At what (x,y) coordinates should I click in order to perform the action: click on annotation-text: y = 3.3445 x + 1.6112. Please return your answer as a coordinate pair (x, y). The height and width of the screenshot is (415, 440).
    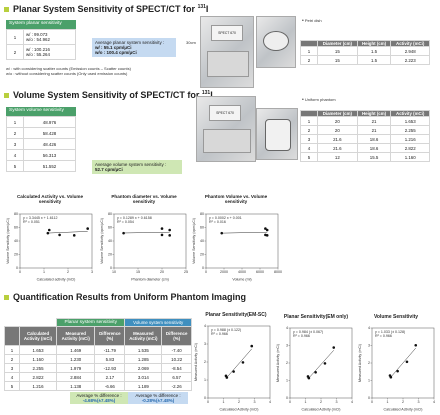
    Looking at the image, I should click on (40, 218).